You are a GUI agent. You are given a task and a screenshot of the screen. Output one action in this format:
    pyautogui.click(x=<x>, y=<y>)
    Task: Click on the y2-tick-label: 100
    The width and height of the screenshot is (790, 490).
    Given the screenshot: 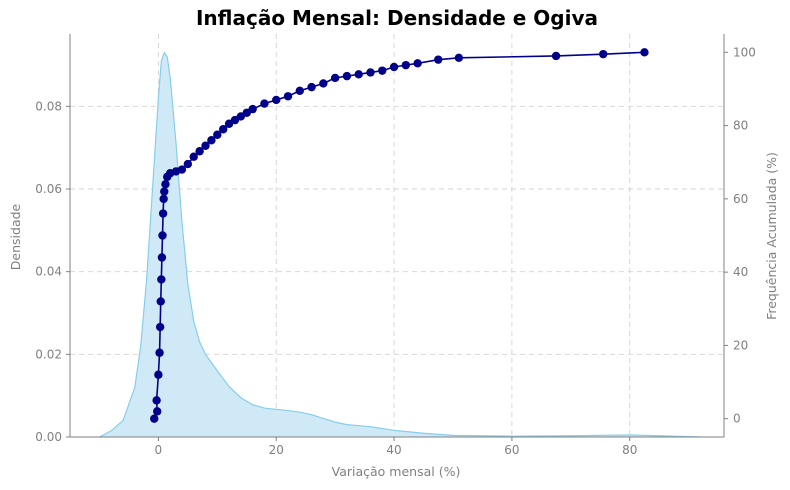 What is the action you would take?
    pyautogui.click(x=744, y=52)
    